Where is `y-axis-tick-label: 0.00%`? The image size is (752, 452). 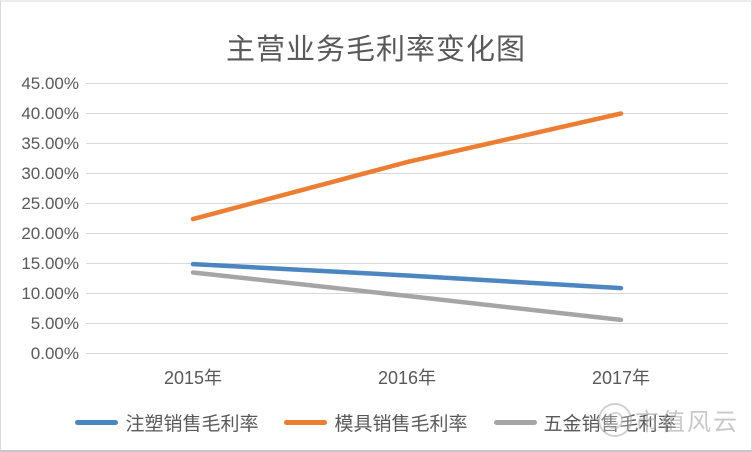
y-axis-tick-label: 0.00% is located at coordinates (54, 353).